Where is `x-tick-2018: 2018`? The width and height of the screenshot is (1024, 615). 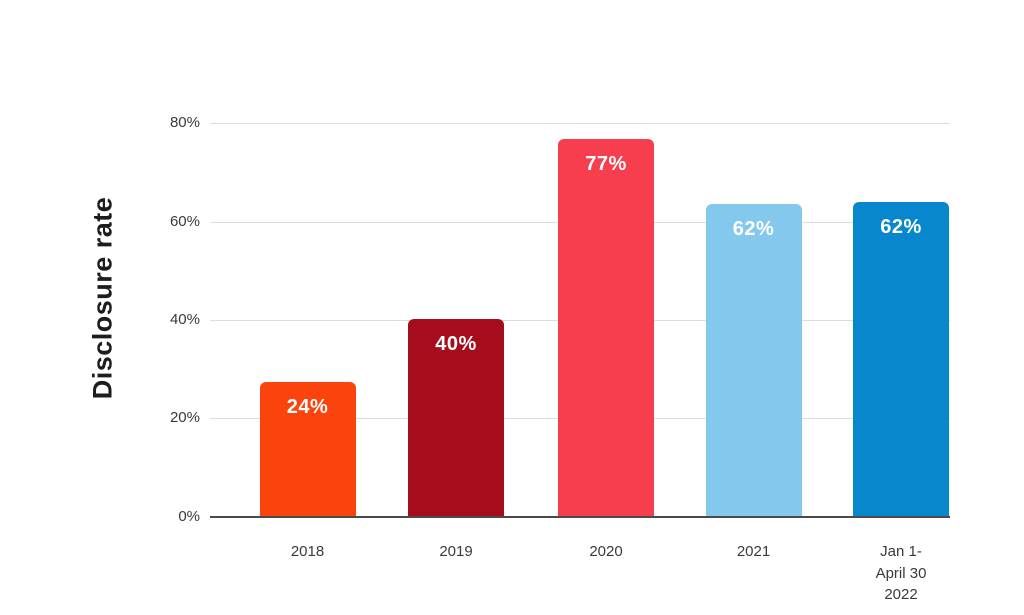
x-tick-2018: 2018 is located at coordinates (307, 551).